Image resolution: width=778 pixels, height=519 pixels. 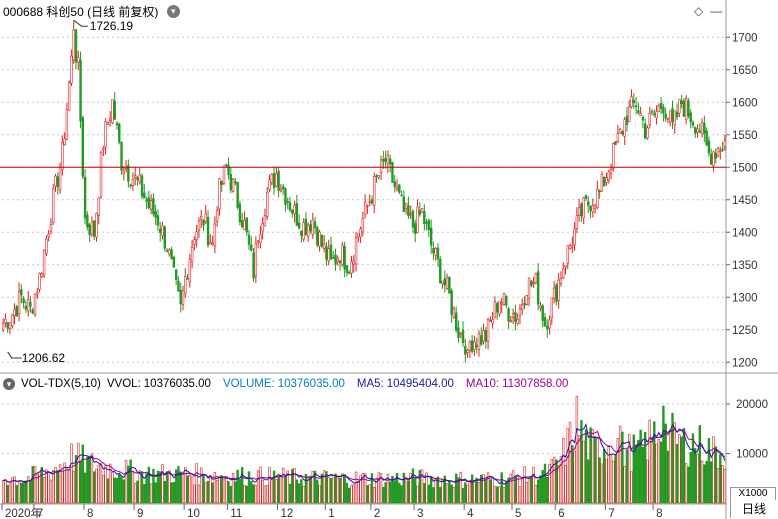 What do you see at coordinates (745, 168) in the screenshot?
I see `price-tick-label: 1500` at bounding box center [745, 168].